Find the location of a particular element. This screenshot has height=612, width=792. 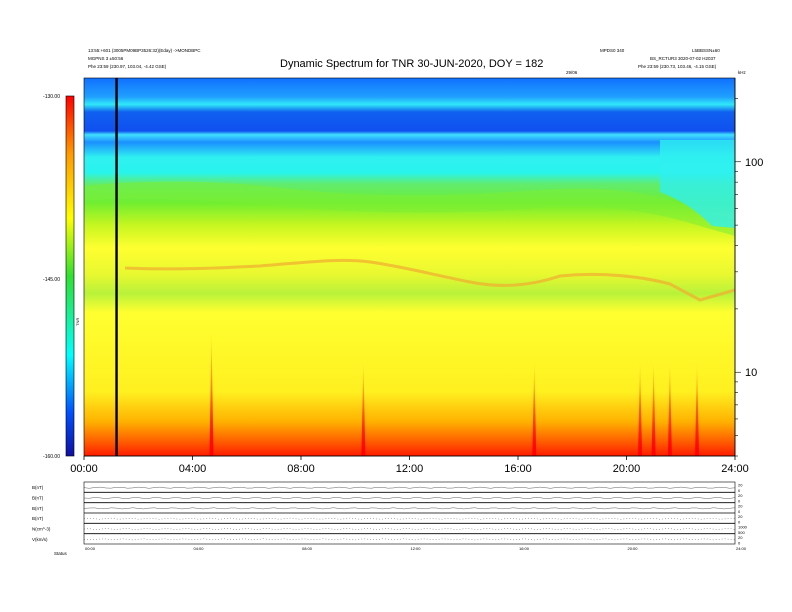

unit-label: kHz is located at coordinates (742, 72).